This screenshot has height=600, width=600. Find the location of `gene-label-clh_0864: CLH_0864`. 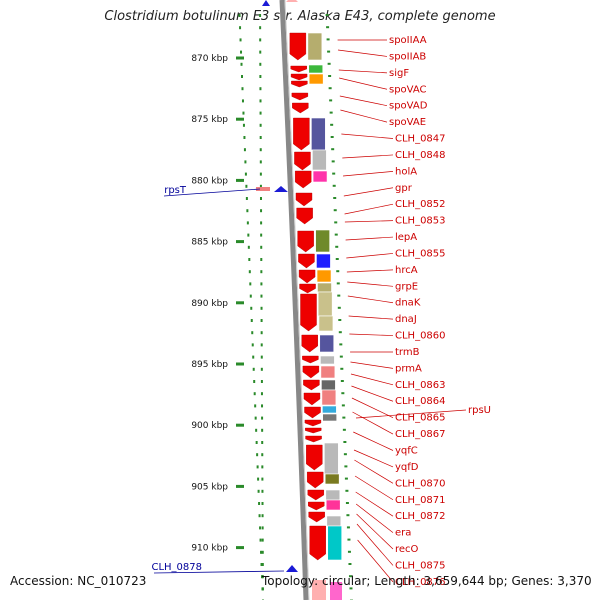

gene-label-clh_0864: CLH_0864 is located at coordinates (420, 401).